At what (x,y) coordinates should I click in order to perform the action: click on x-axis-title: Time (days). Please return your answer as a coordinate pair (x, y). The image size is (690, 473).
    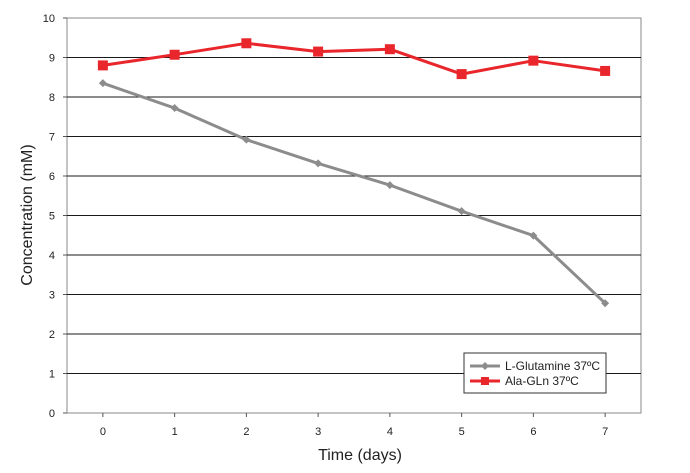
    Looking at the image, I should click on (360, 455).